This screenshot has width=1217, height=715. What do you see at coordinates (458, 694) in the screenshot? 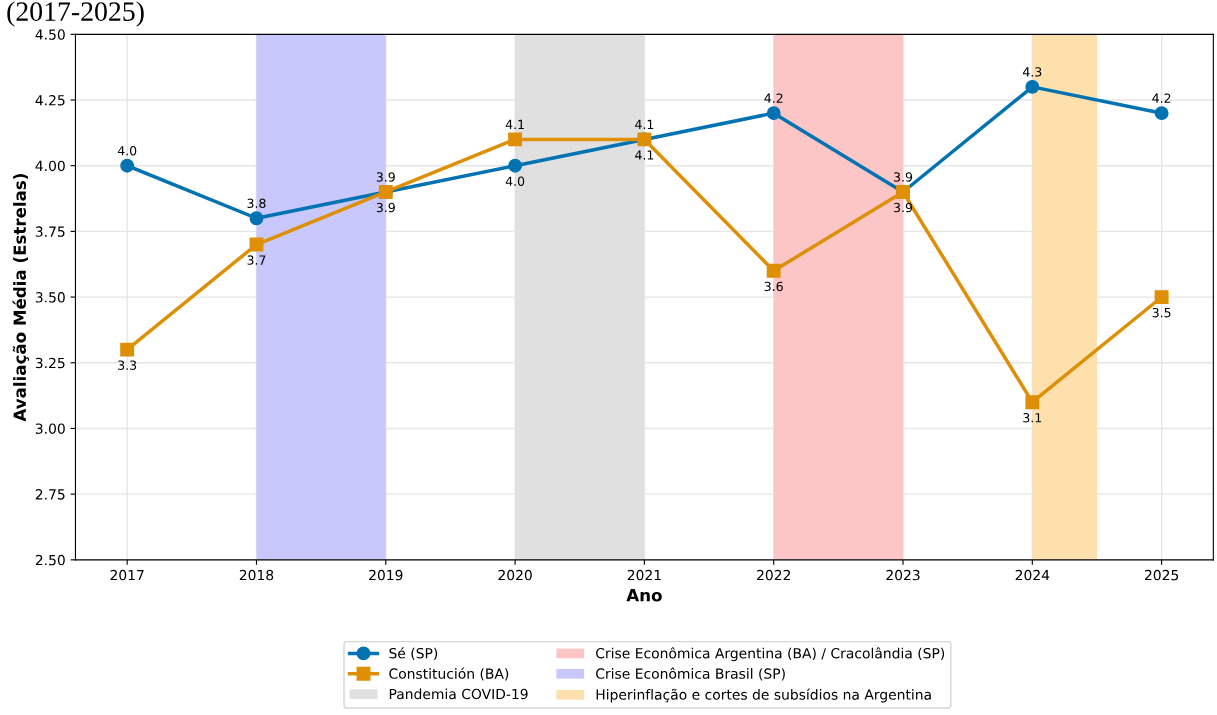
I see `legend-label: Pandemia COVID-19` at bounding box center [458, 694].